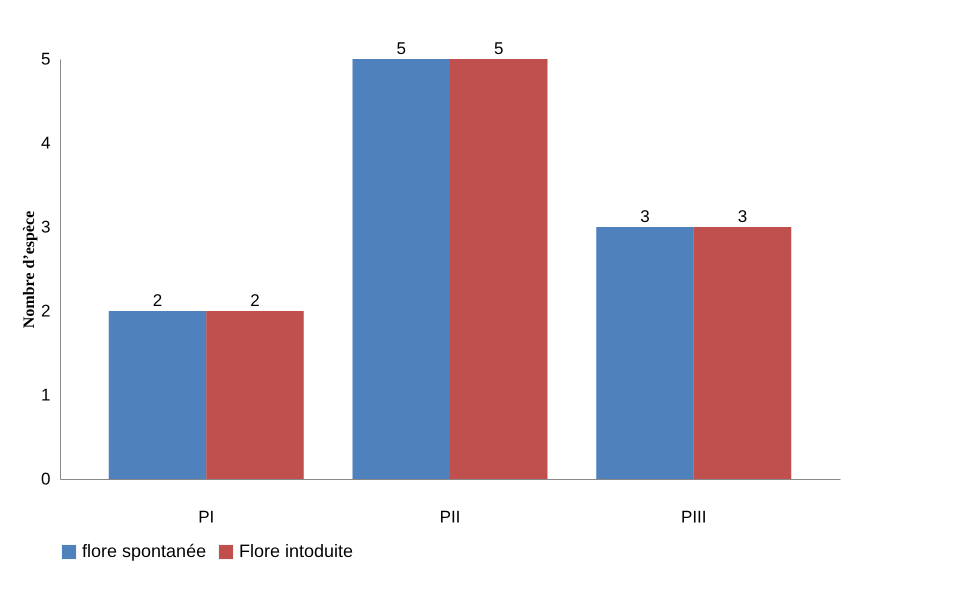 The width and height of the screenshot is (979, 600). Describe the element at coordinates (45, 143) in the screenshot. I see `y-tick-label: 4` at that location.